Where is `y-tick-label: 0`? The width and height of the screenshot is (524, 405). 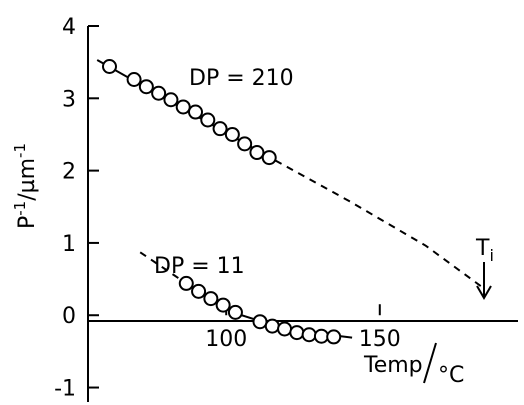 y-tick-label: 0 is located at coordinates (69, 316).